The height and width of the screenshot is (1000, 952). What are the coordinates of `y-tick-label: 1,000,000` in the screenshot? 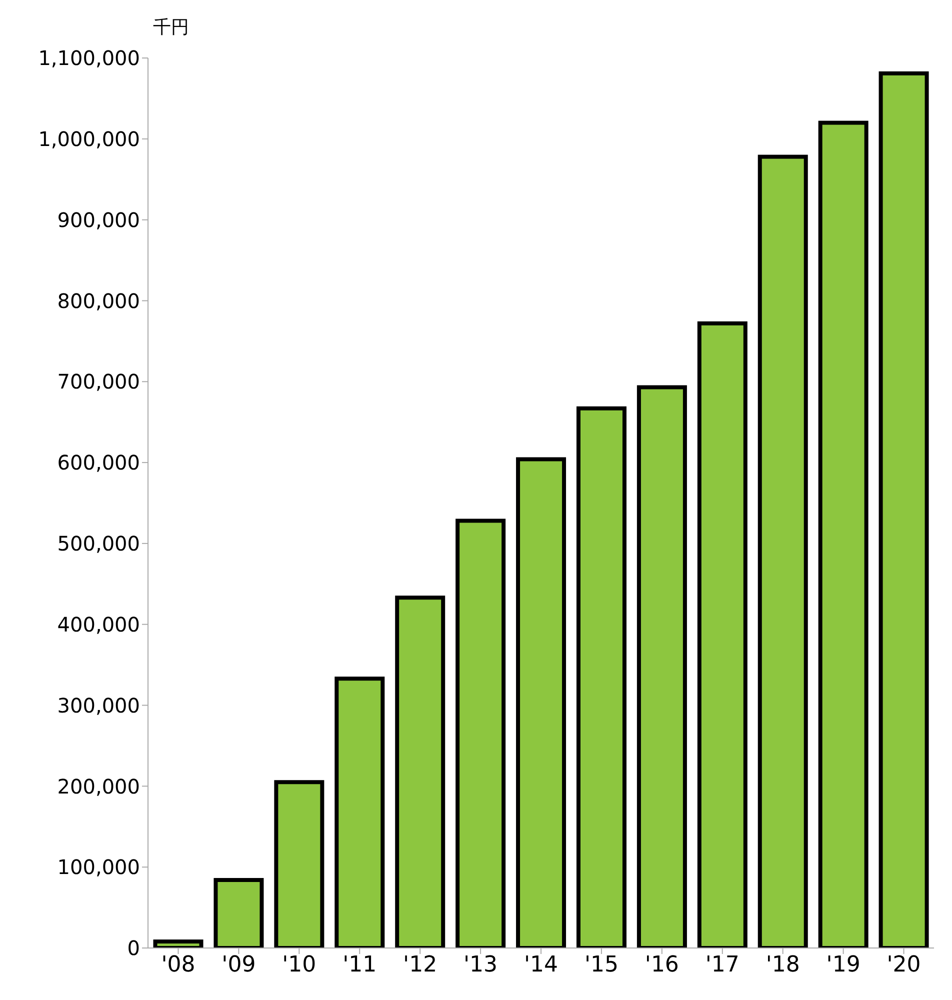 It's located at (89, 139).